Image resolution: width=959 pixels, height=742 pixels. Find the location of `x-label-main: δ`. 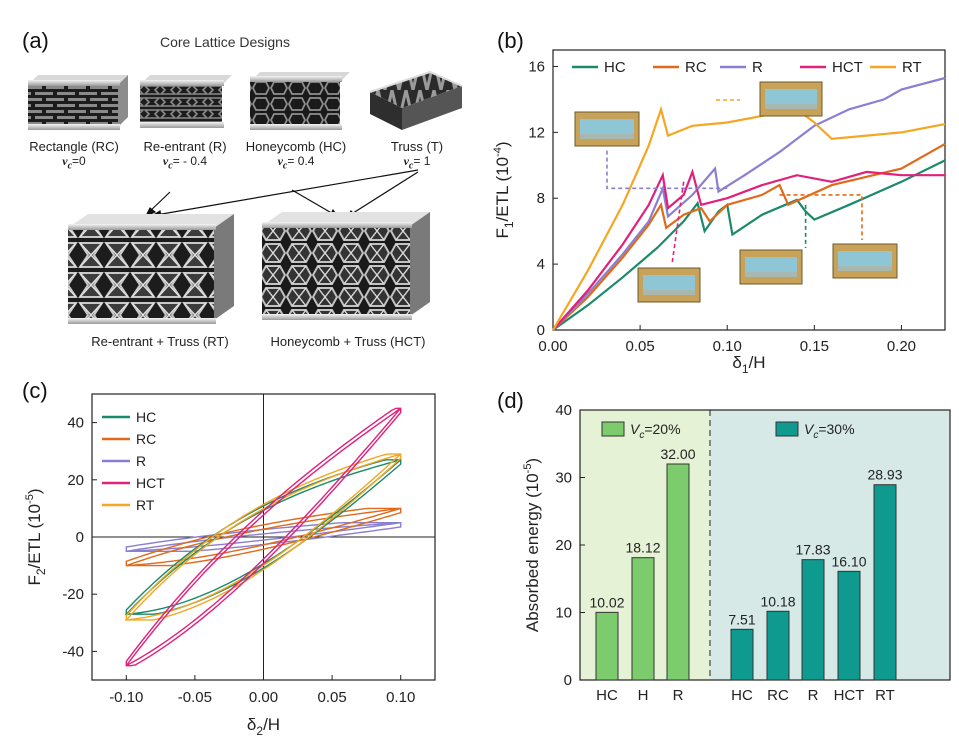

x-label-main: δ is located at coordinates (736, 362).